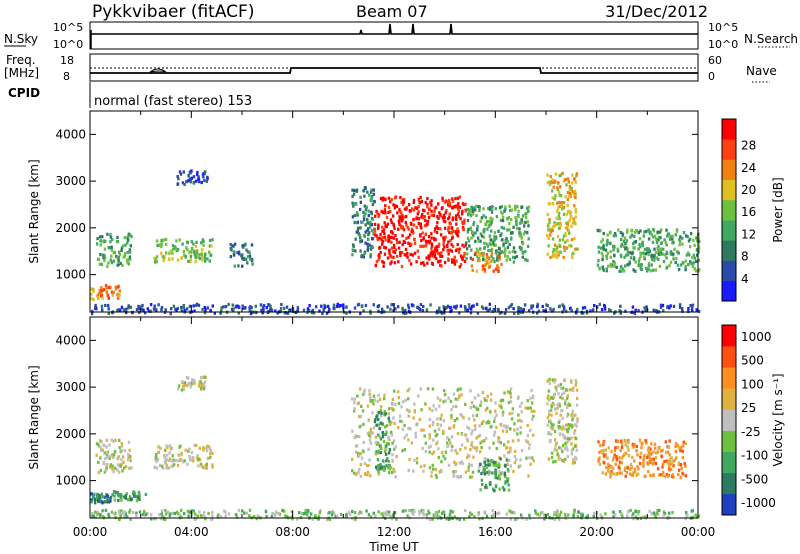  I want to click on nsky-panel-frame, so click(394, 35).